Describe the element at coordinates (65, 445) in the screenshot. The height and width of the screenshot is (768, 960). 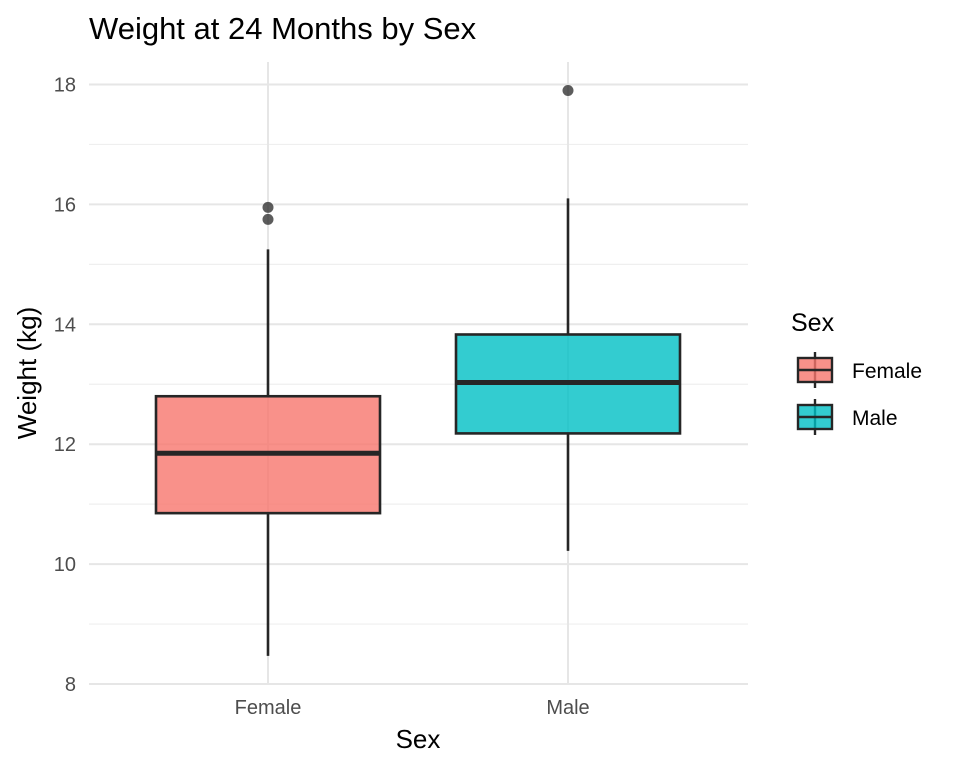
I see `y-tick-label: 12` at that location.